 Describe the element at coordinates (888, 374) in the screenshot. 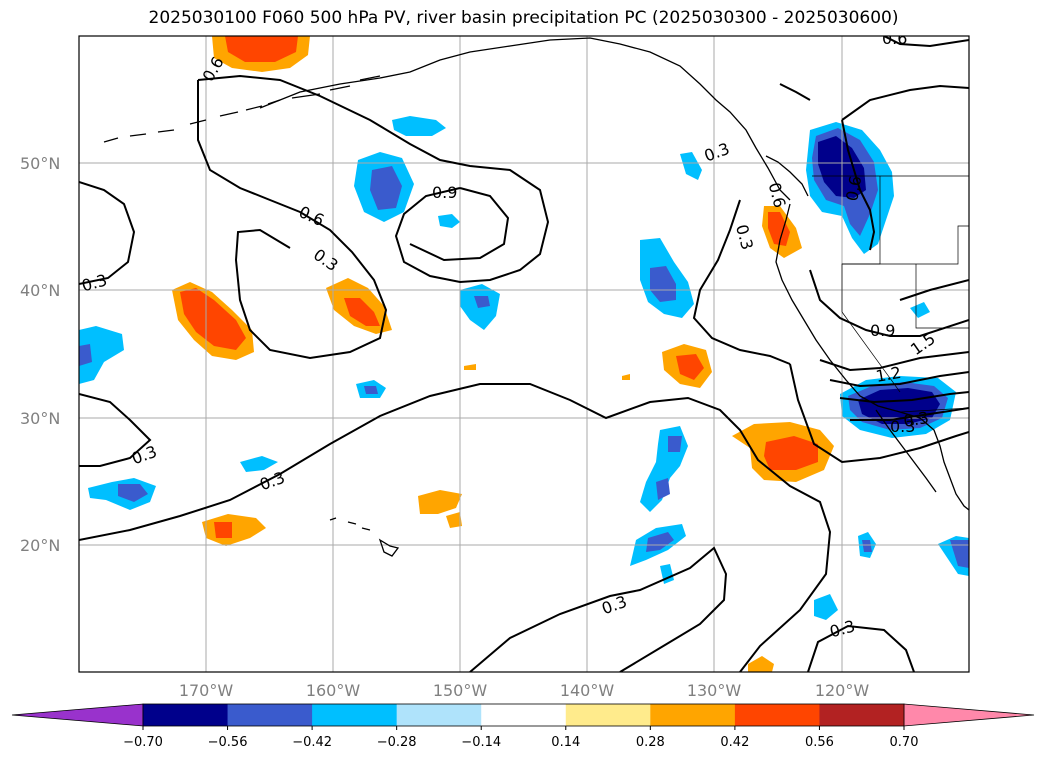

I see `contour-label: 1.2` at that location.